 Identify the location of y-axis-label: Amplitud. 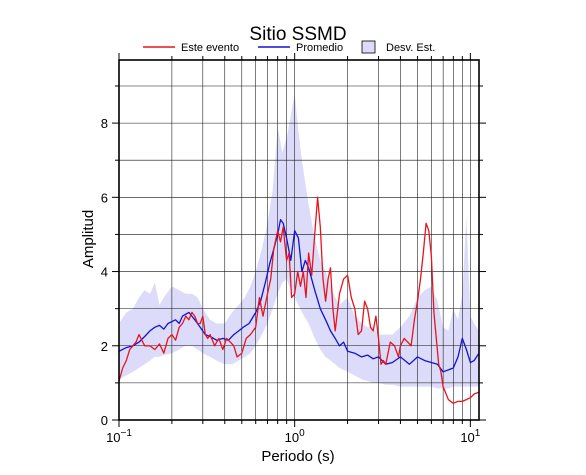
(88, 239).